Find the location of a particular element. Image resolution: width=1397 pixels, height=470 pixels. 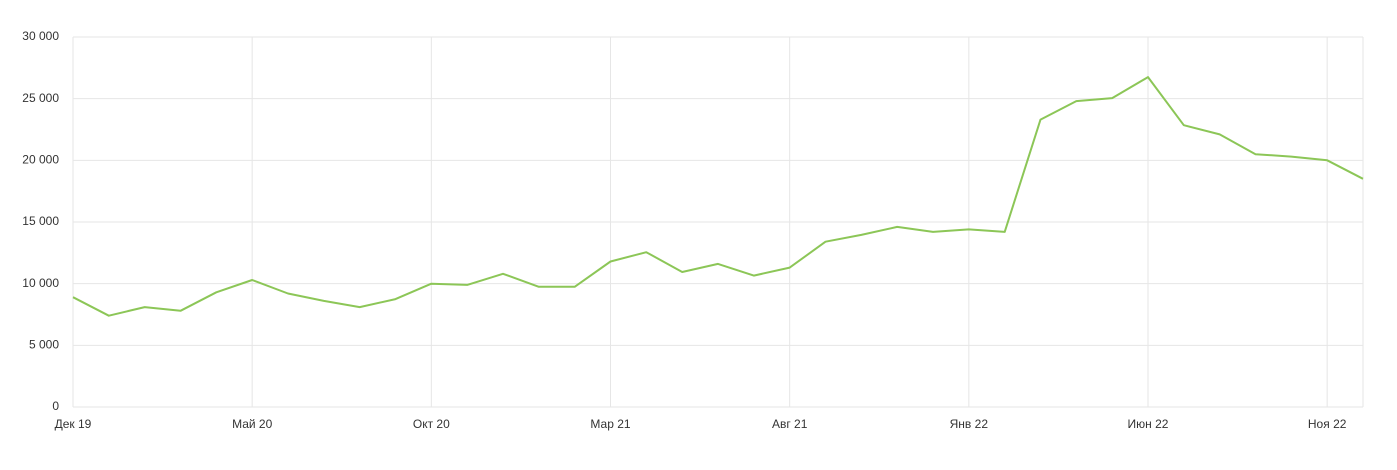

x-tick-label: Ноя 22 is located at coordinates (1327, 424).